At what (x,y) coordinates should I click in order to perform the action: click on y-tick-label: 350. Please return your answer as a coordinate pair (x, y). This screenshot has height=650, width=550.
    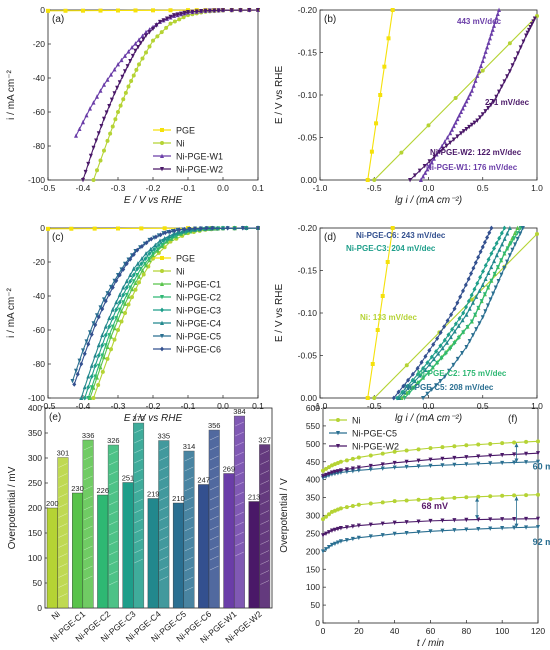
    Looking at the image, I should click on (313, 498).